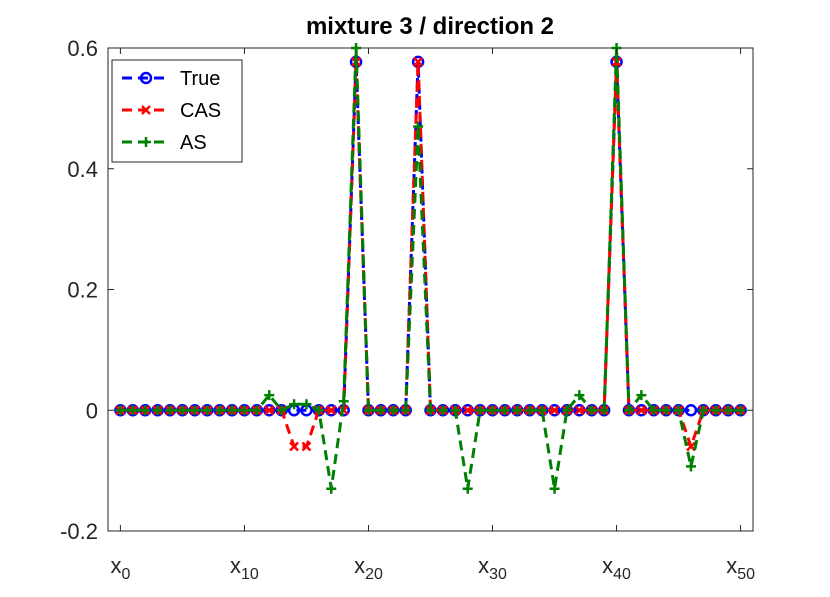 The width and height of the screenshot is (830, 597). I want to click on y-tick-label: 0.6, so click(82, 48).